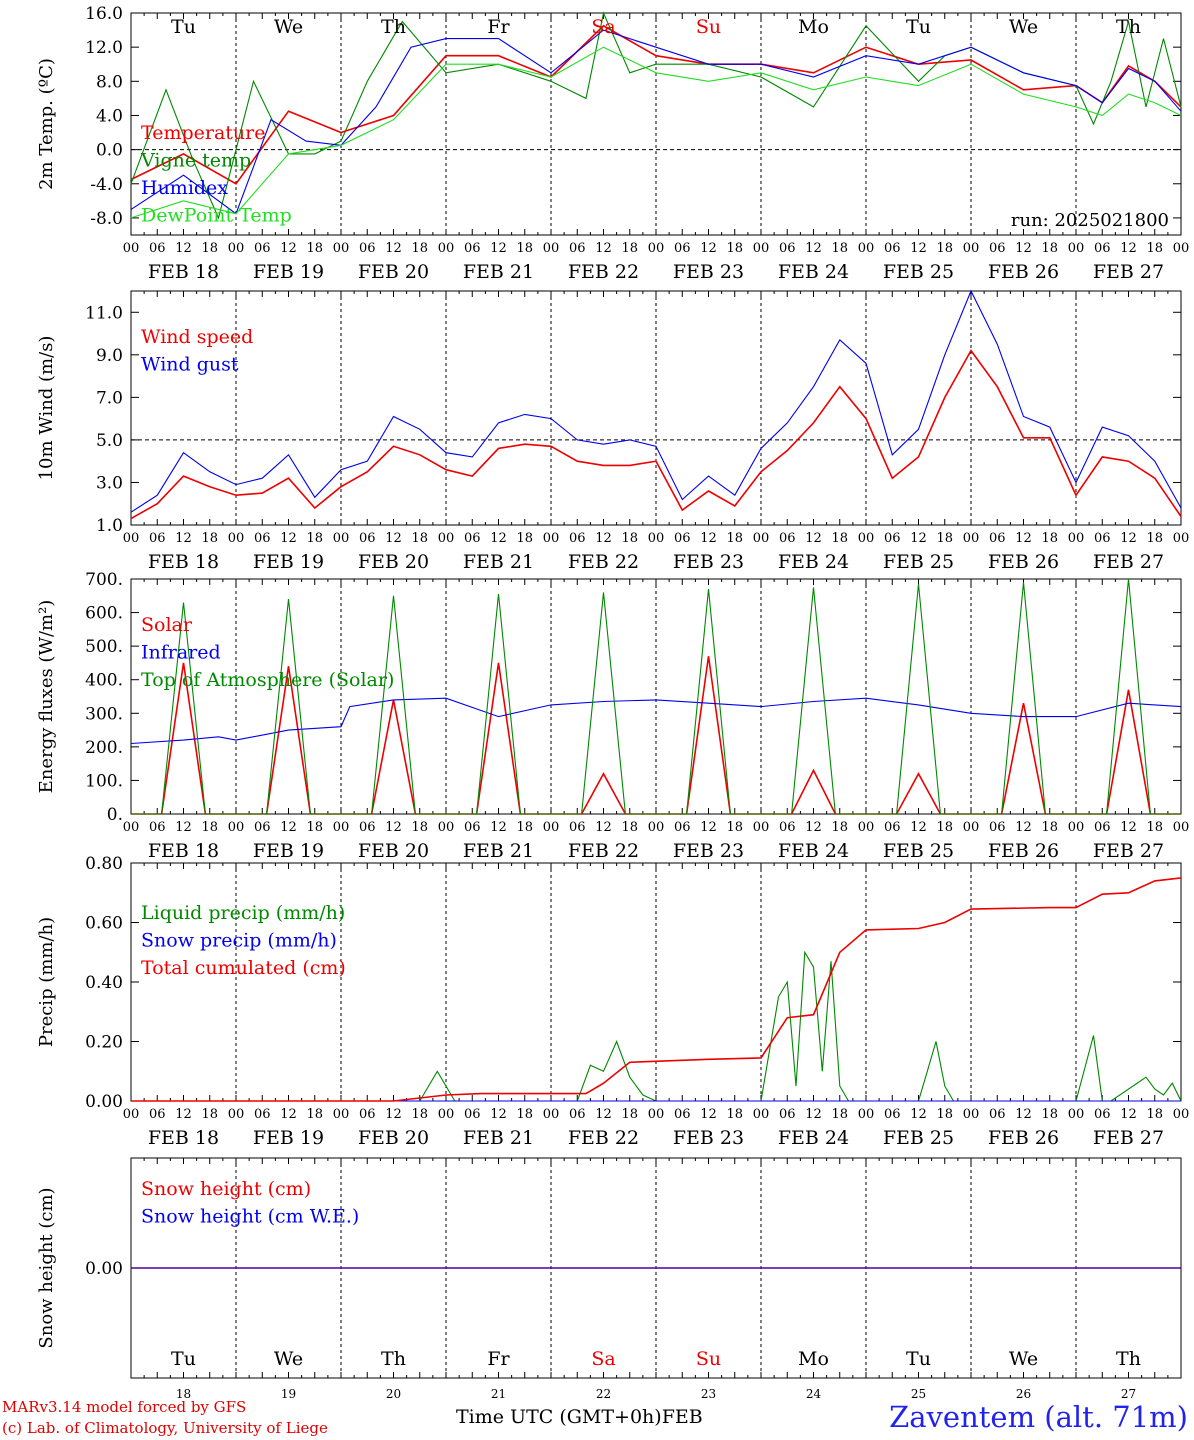  Describe the element at coordinates (708, 1359) in the screenshot. I see `weekday-label: Su` at that location.